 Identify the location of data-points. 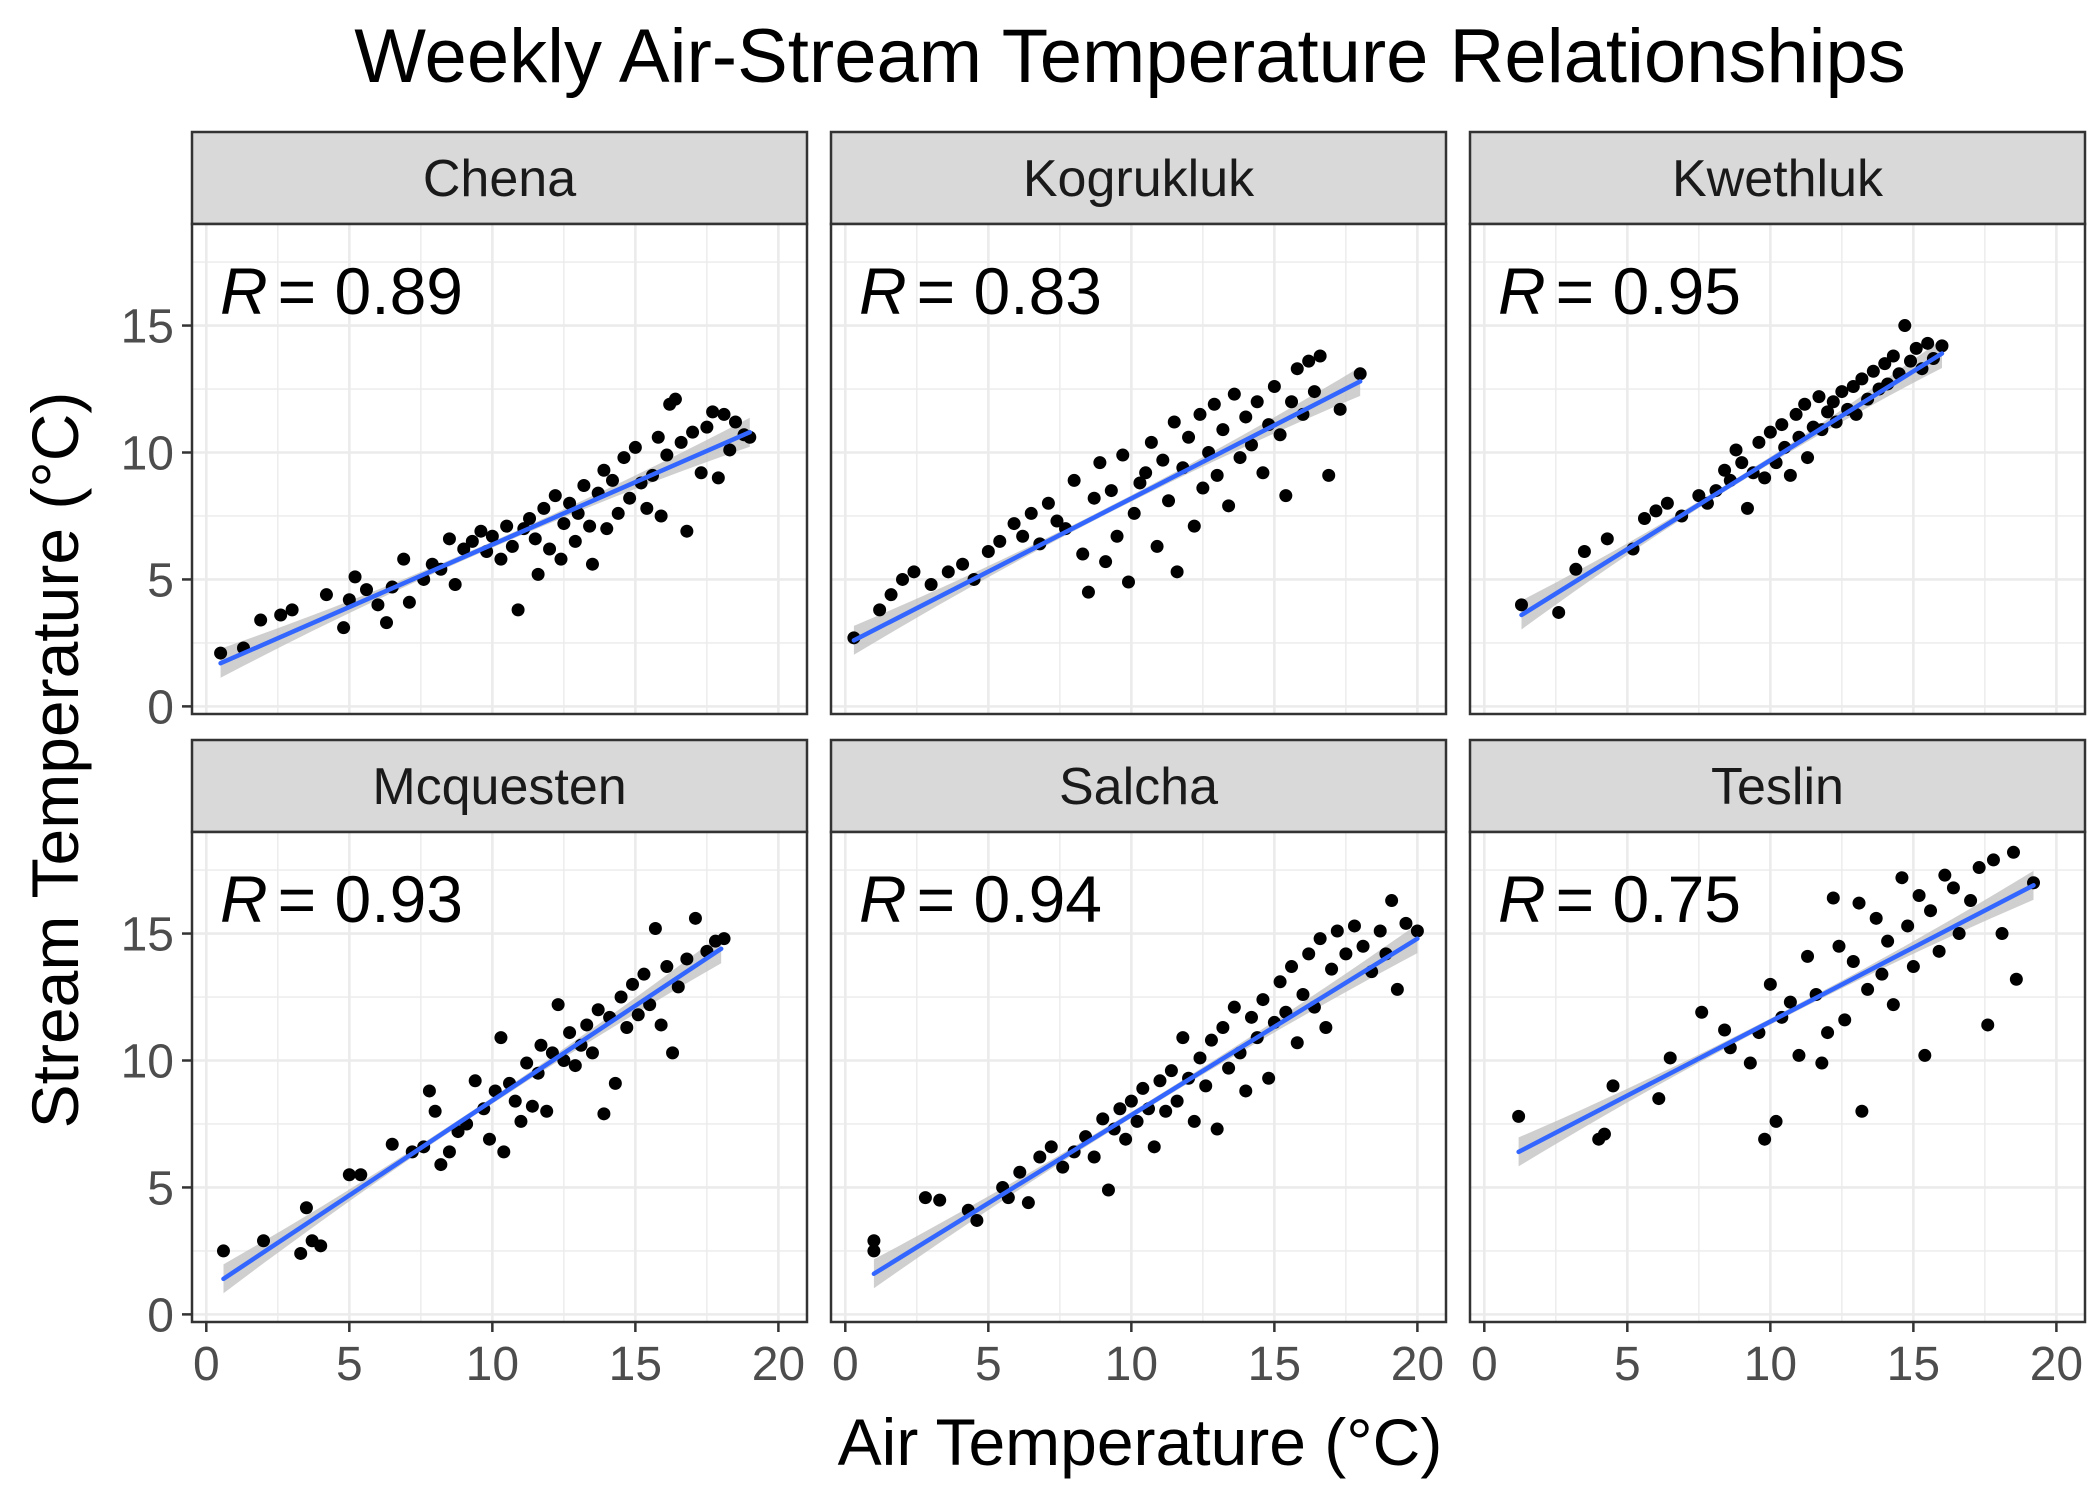
(1107, 497).